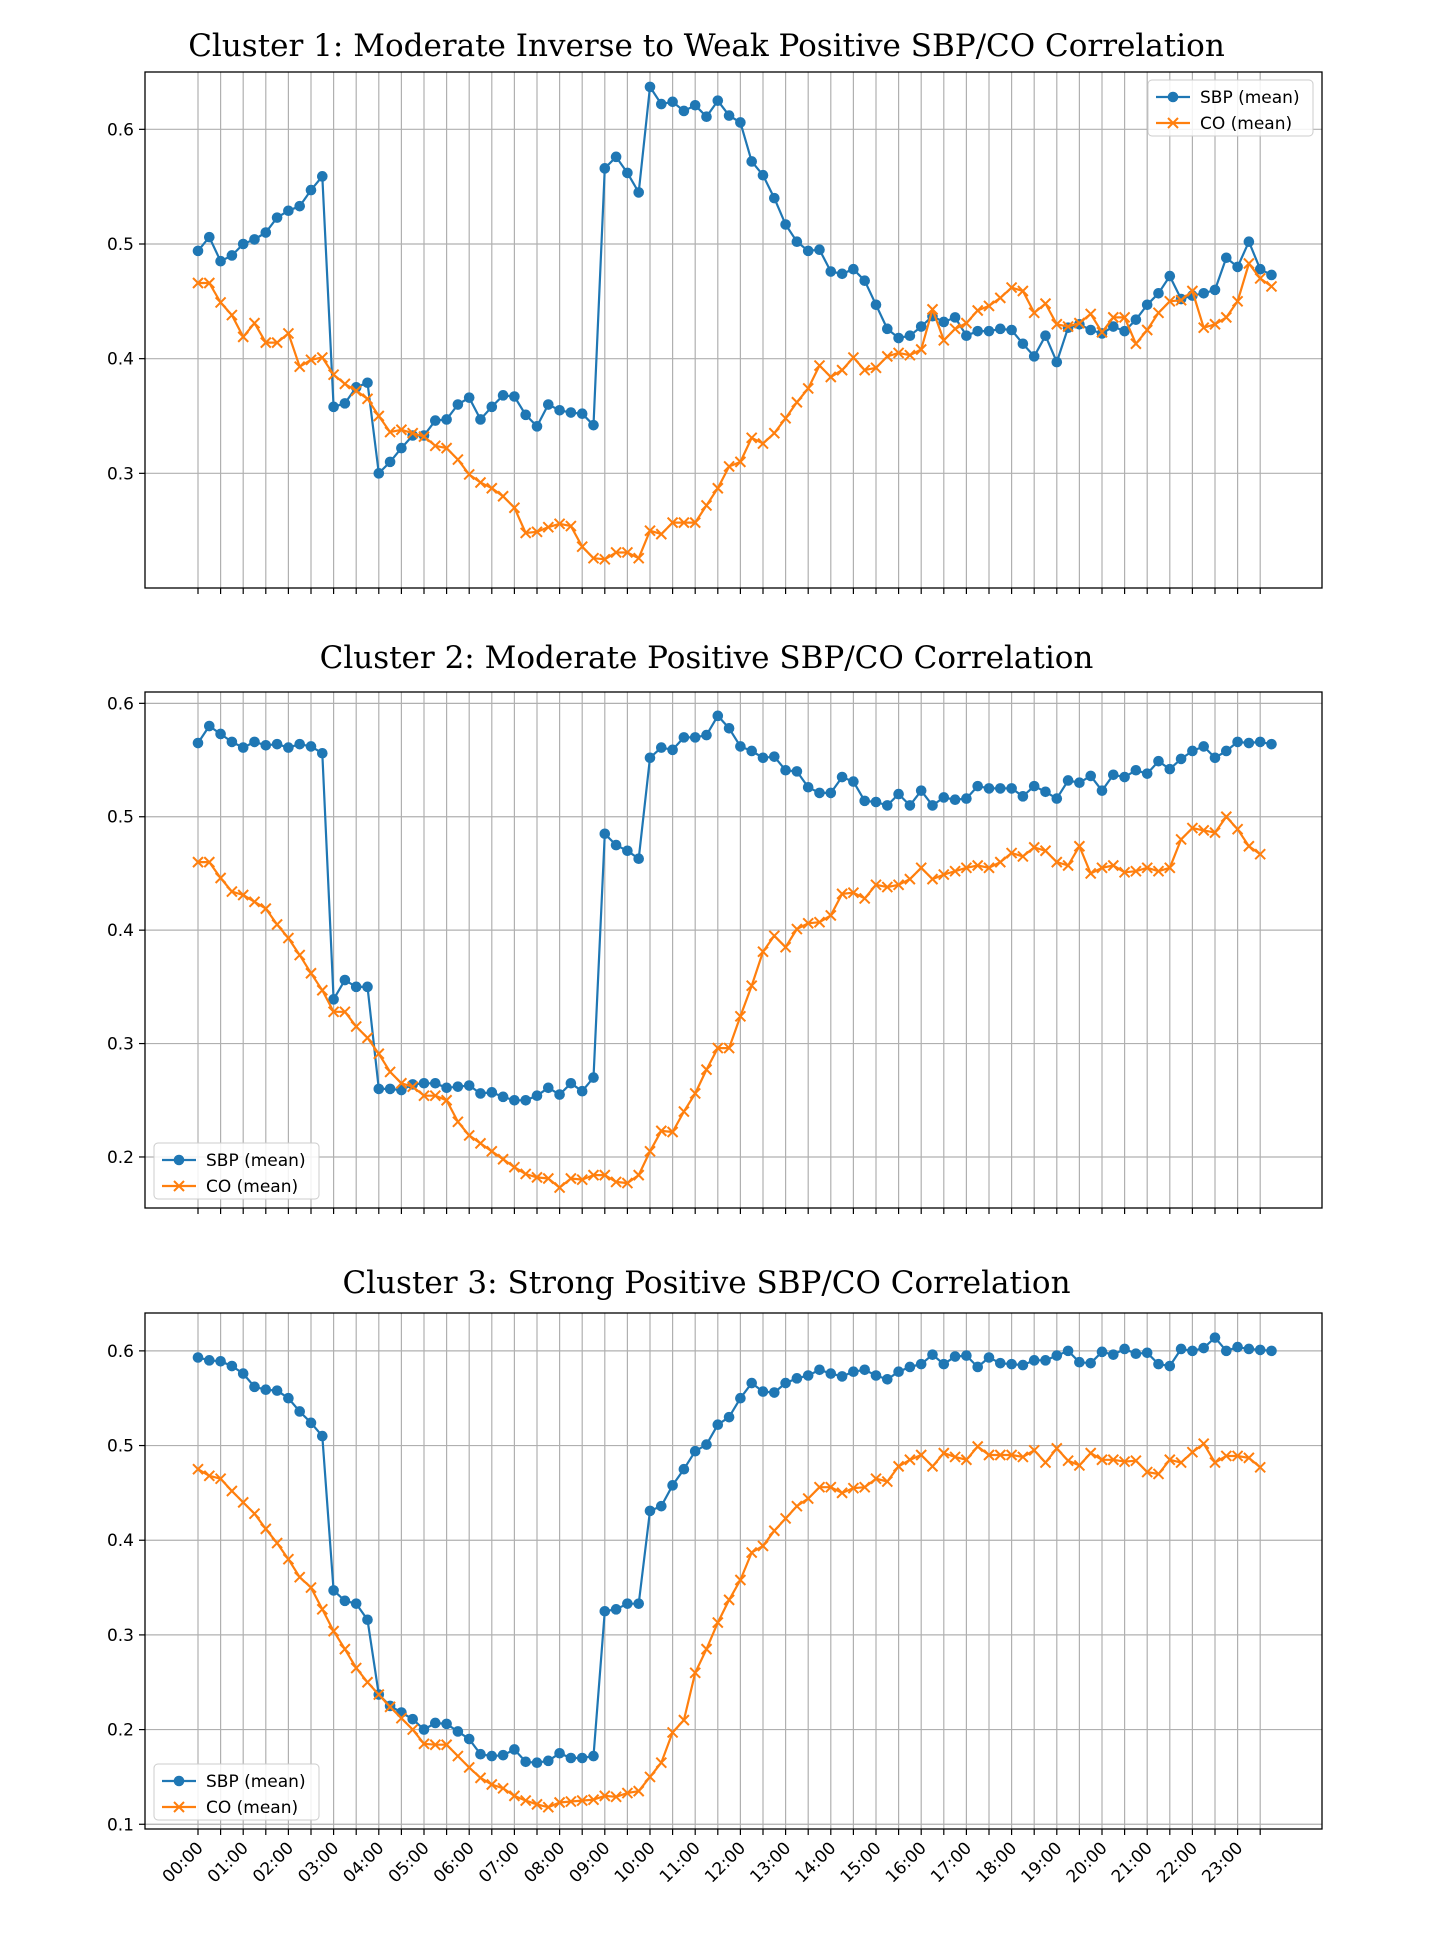  What do you see at coordinates (273, 1862) in the screenshot?
I see `x-tick-label: 02:00` at bounding box center [273, 1862].